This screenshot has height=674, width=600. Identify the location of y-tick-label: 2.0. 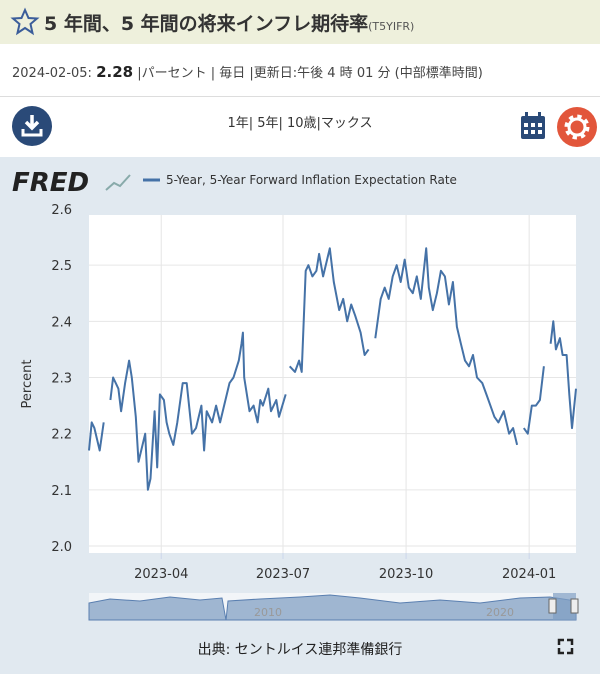
(61, 547).